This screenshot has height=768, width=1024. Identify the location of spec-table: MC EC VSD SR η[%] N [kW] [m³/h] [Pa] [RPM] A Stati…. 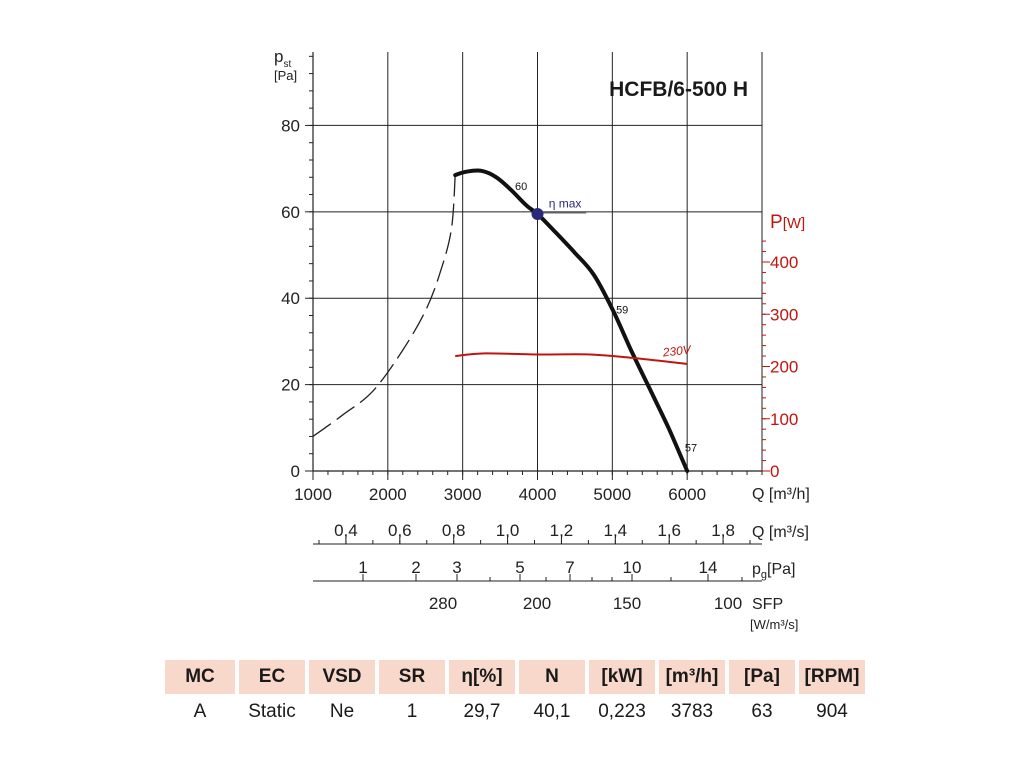
(515, 695).